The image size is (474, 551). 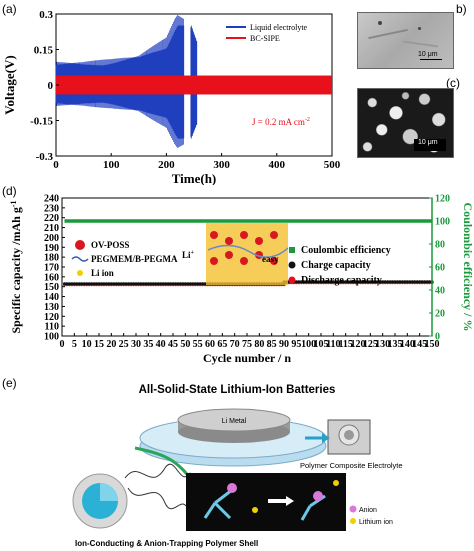 What do you see at coordinates (46, 15) in the screenshot?
I see `y-tick-label: 0.3` at bounding box center [46, 15].